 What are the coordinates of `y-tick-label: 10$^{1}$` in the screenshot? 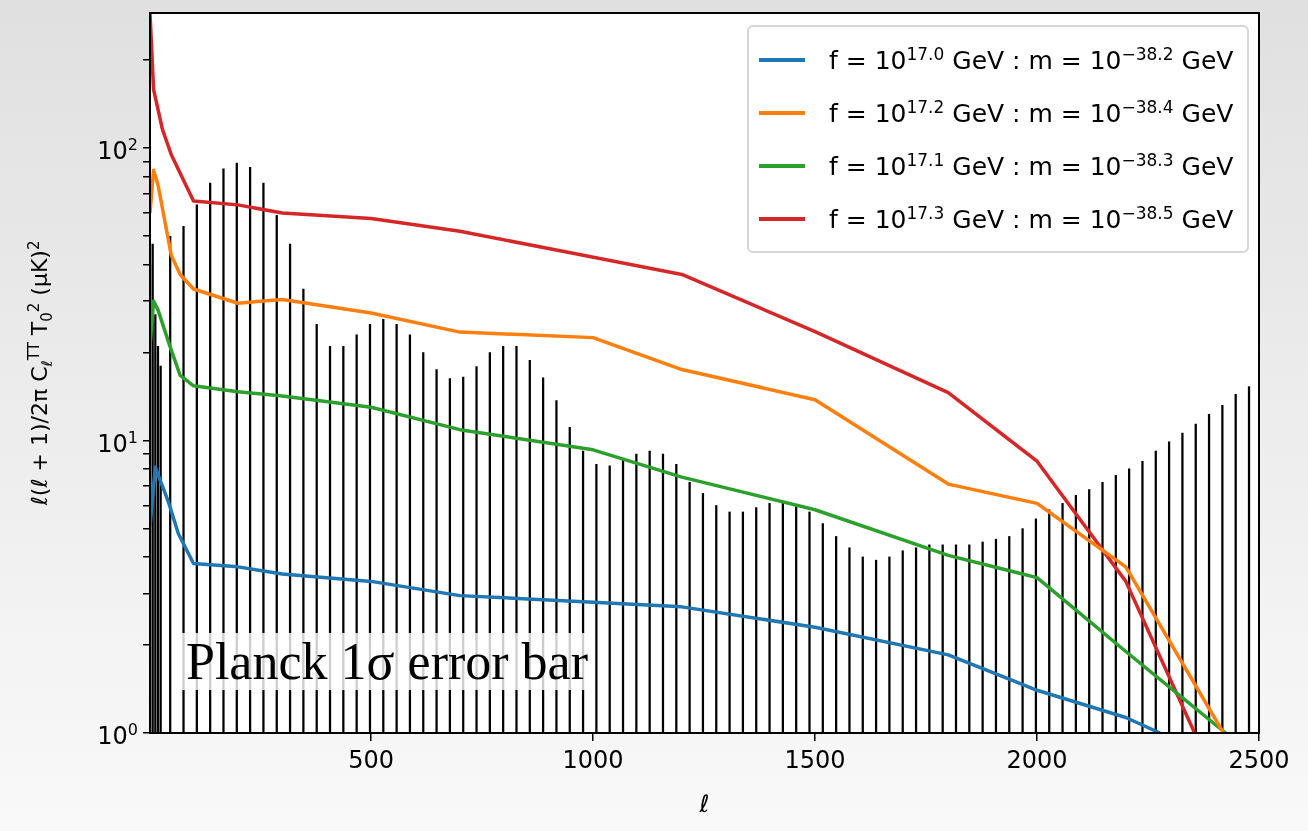 It's located at (117, 442).